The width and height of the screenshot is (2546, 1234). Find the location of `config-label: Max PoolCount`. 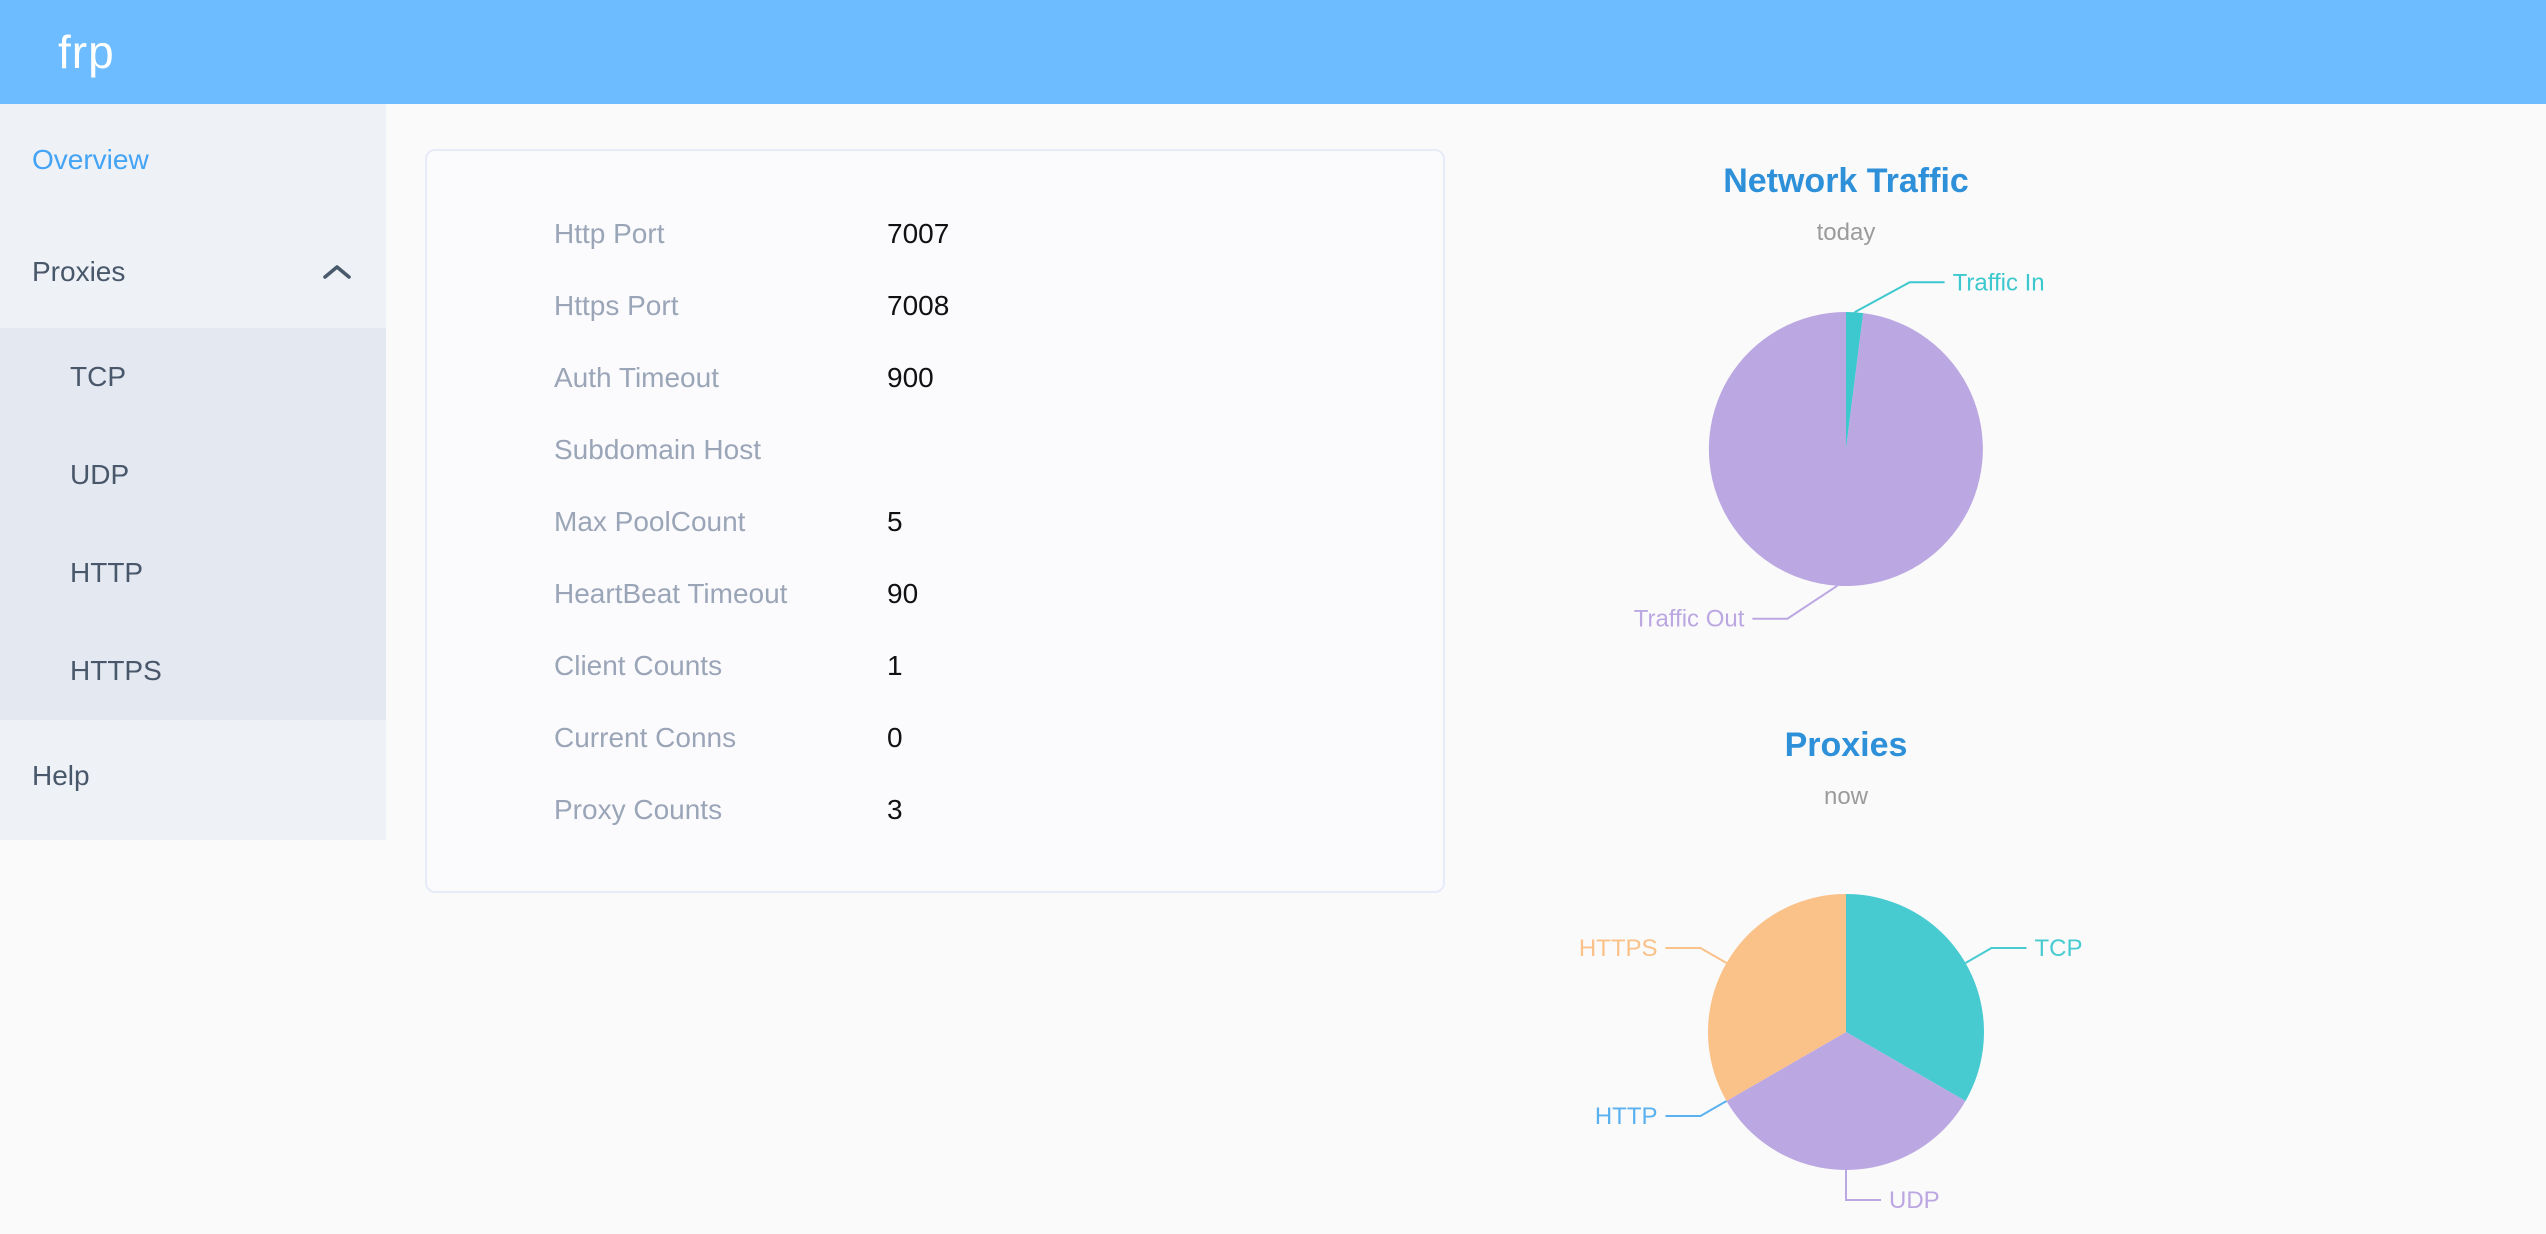

config-label: Max PoolCount is located at coordinates (650, 521).